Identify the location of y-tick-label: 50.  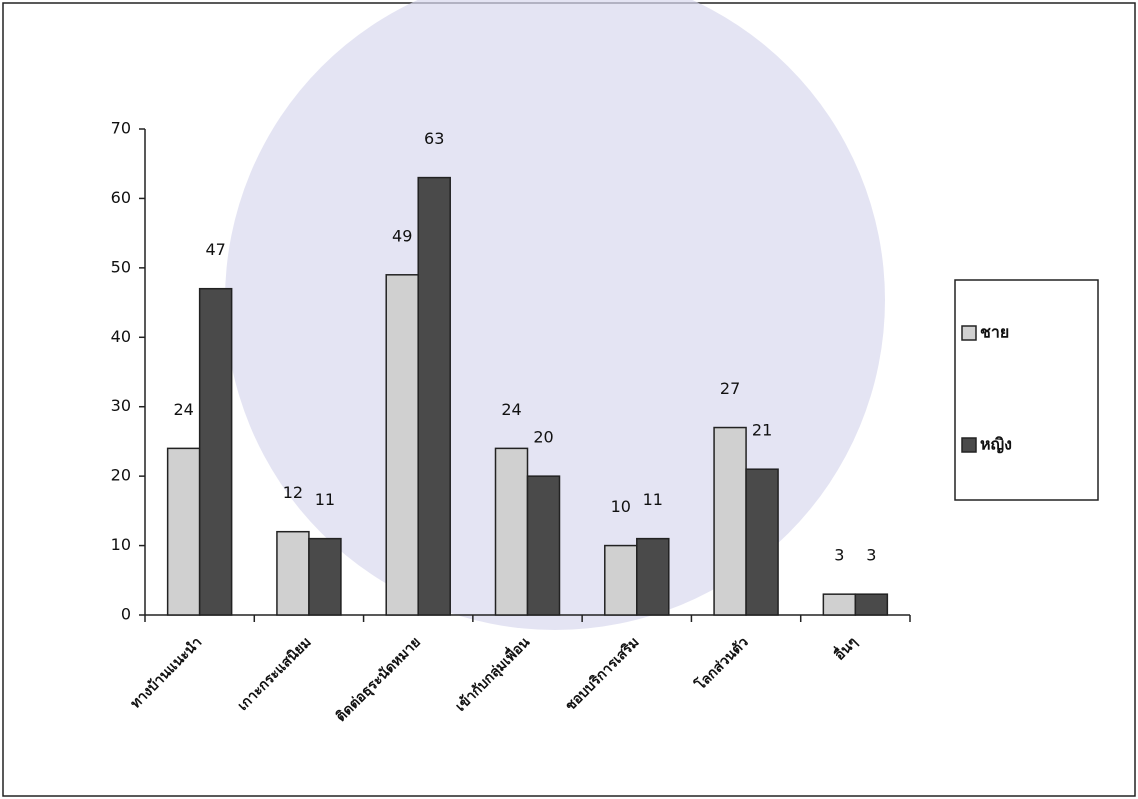
(121, 266).